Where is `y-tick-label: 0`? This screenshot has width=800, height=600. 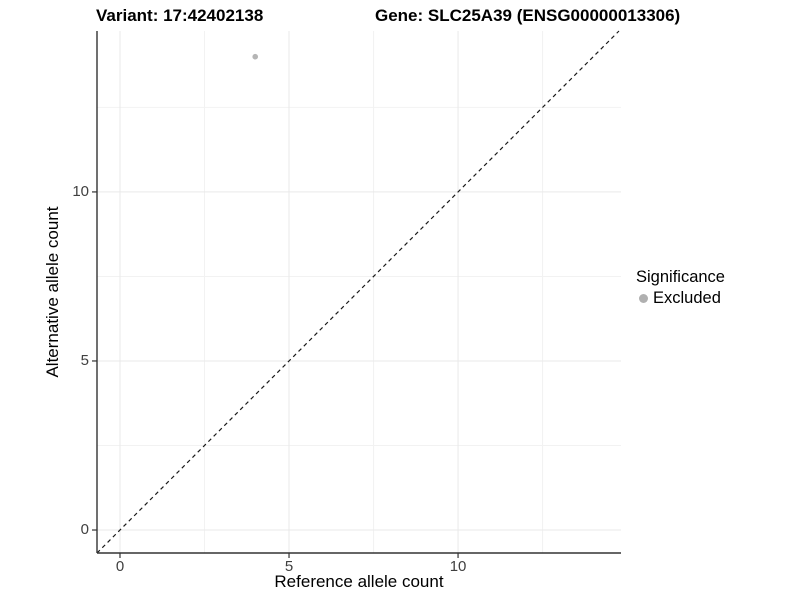 y-tick-label: 0 is located at coordinates (84, 529).